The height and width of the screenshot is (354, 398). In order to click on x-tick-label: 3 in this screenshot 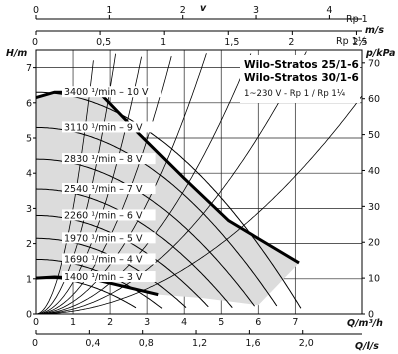, I will do `click(147, 322)`.